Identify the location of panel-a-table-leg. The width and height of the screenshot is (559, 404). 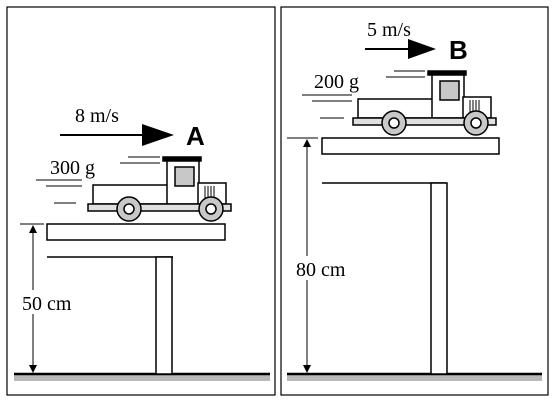
(164, 315).